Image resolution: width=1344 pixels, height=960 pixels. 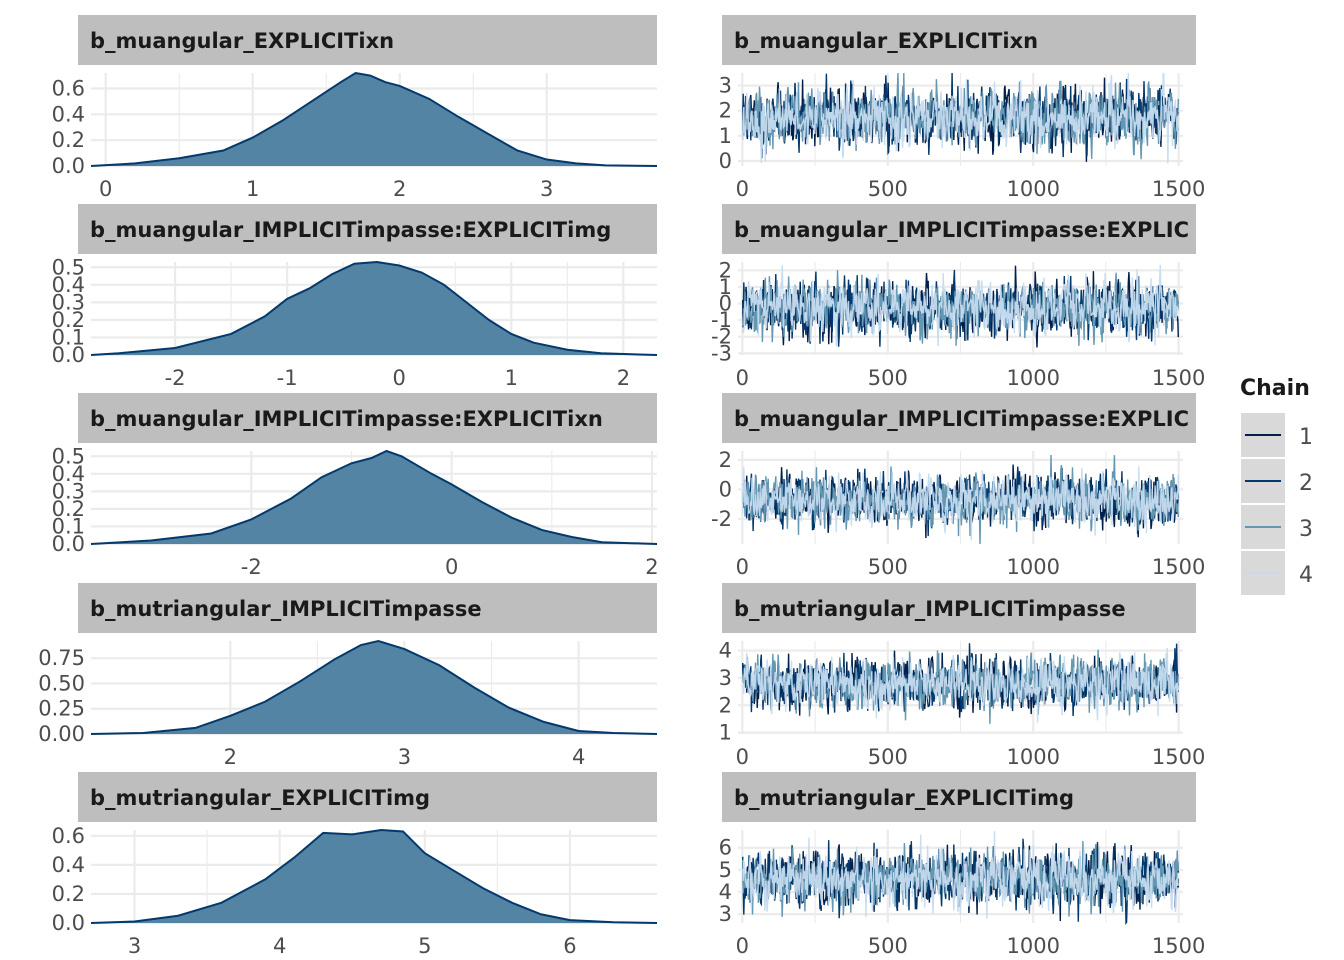 I want to click on chain-legend: Chain 1 2 3 4, so click(x=1276, y=485).